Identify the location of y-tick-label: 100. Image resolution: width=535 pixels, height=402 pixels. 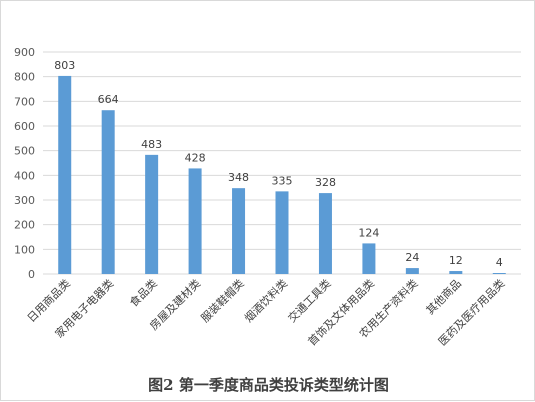
(24, 249).